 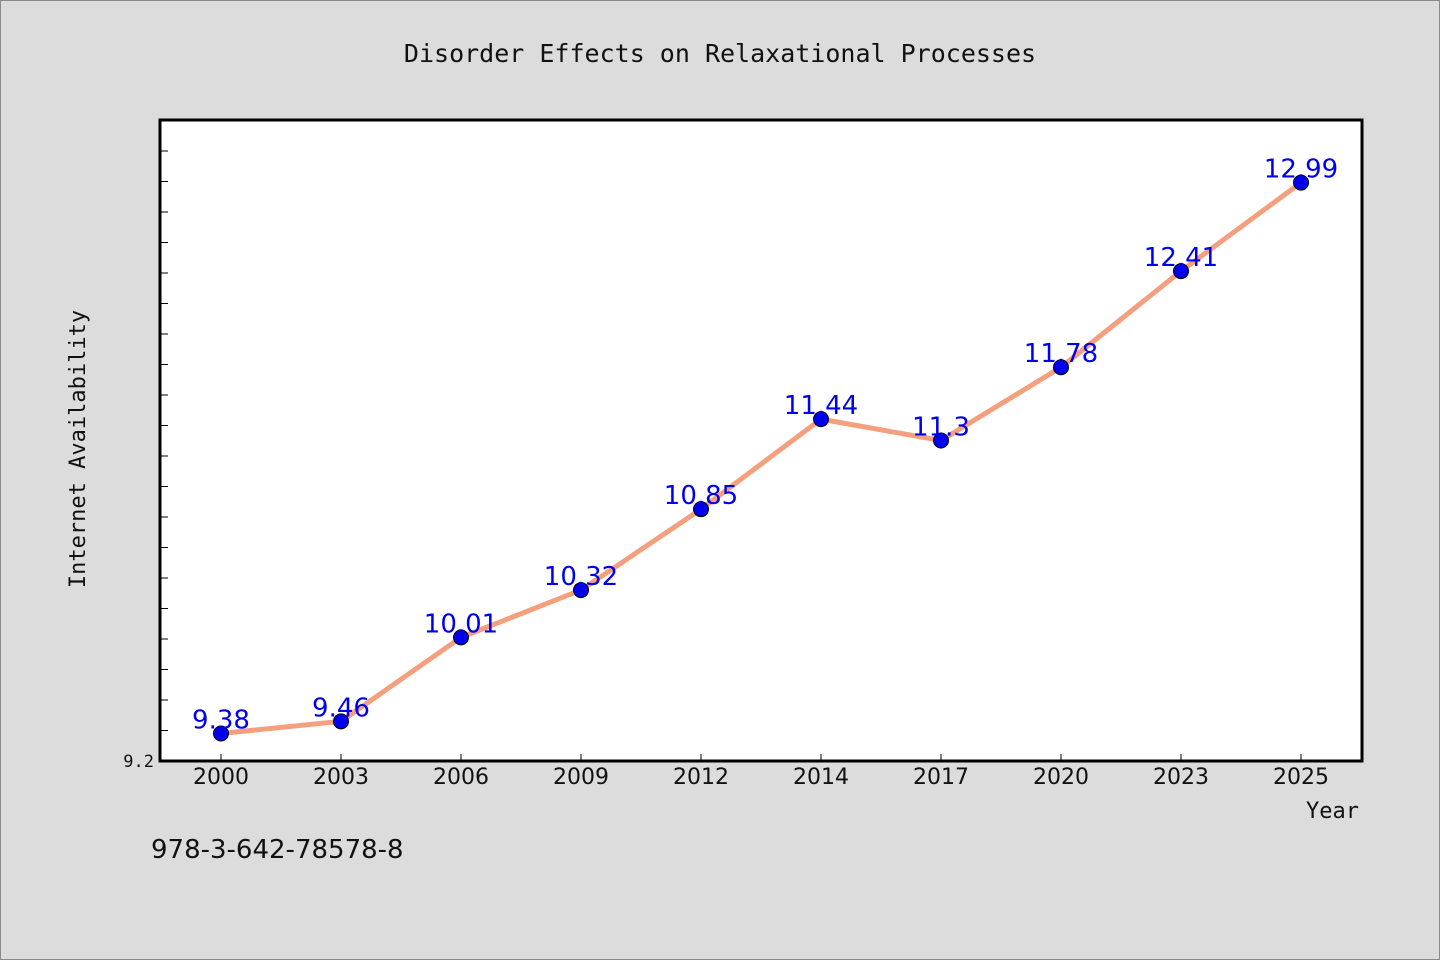 I want to click on x-tick-label: 2023, so click(x=1181, y=777).